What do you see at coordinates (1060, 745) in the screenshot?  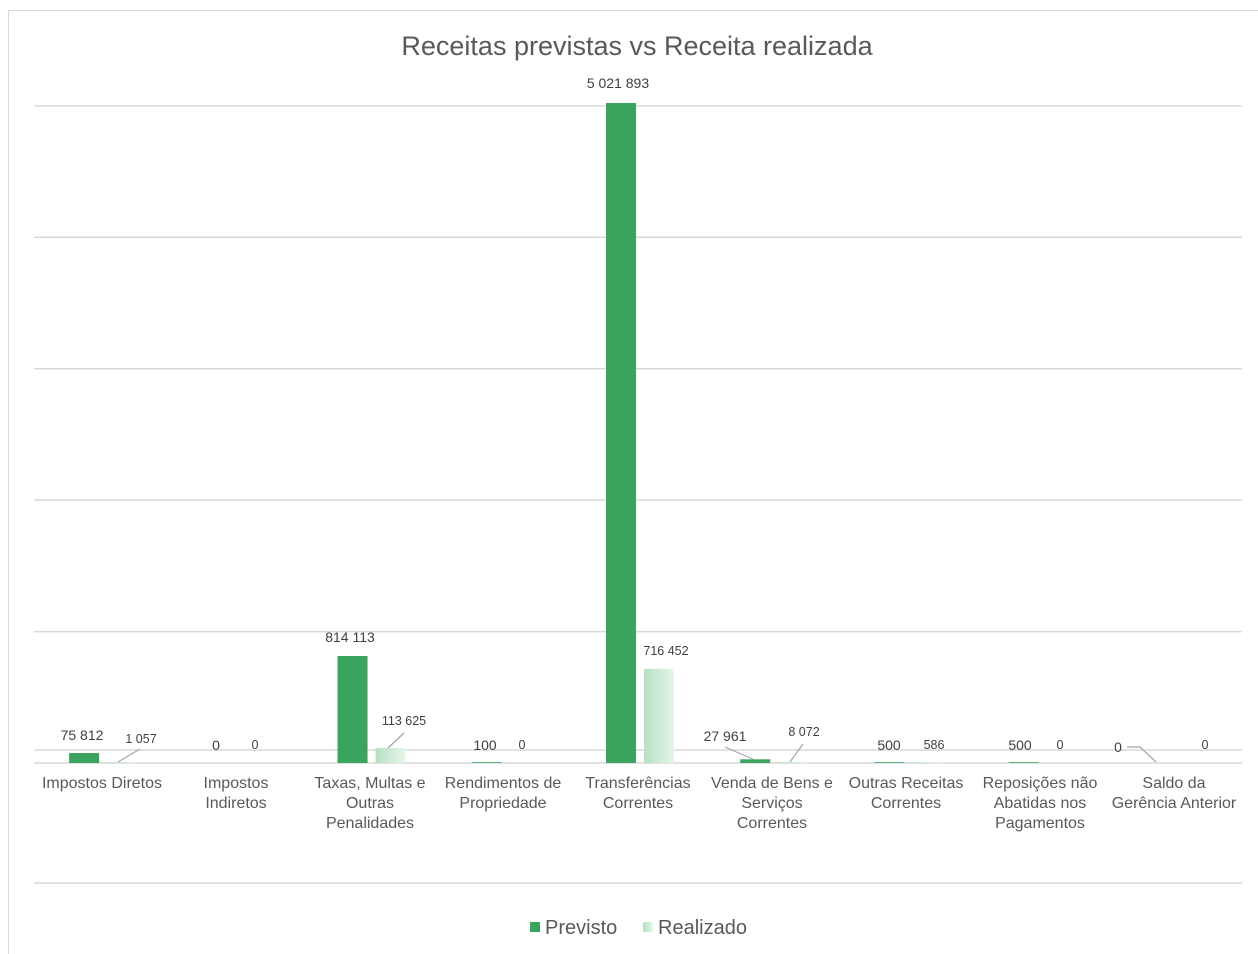 I see `data-label-realizado-7: 0` at bounding box center [1060, 745].